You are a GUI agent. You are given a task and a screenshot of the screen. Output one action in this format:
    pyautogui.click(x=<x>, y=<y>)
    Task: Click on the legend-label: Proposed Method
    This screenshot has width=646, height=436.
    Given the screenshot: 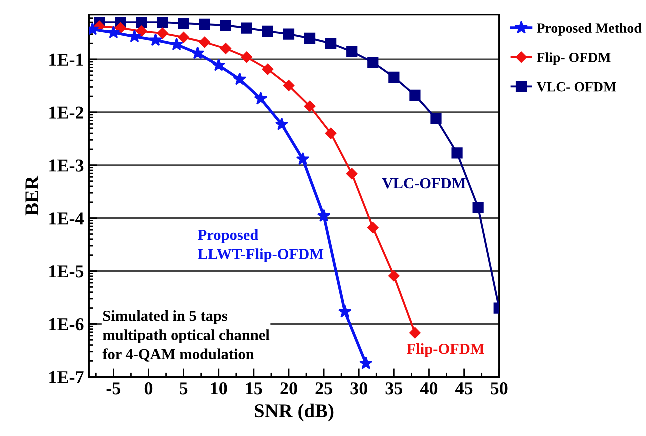 What is the action you would take?
    pyautogui.click(x=589, y=29)
    